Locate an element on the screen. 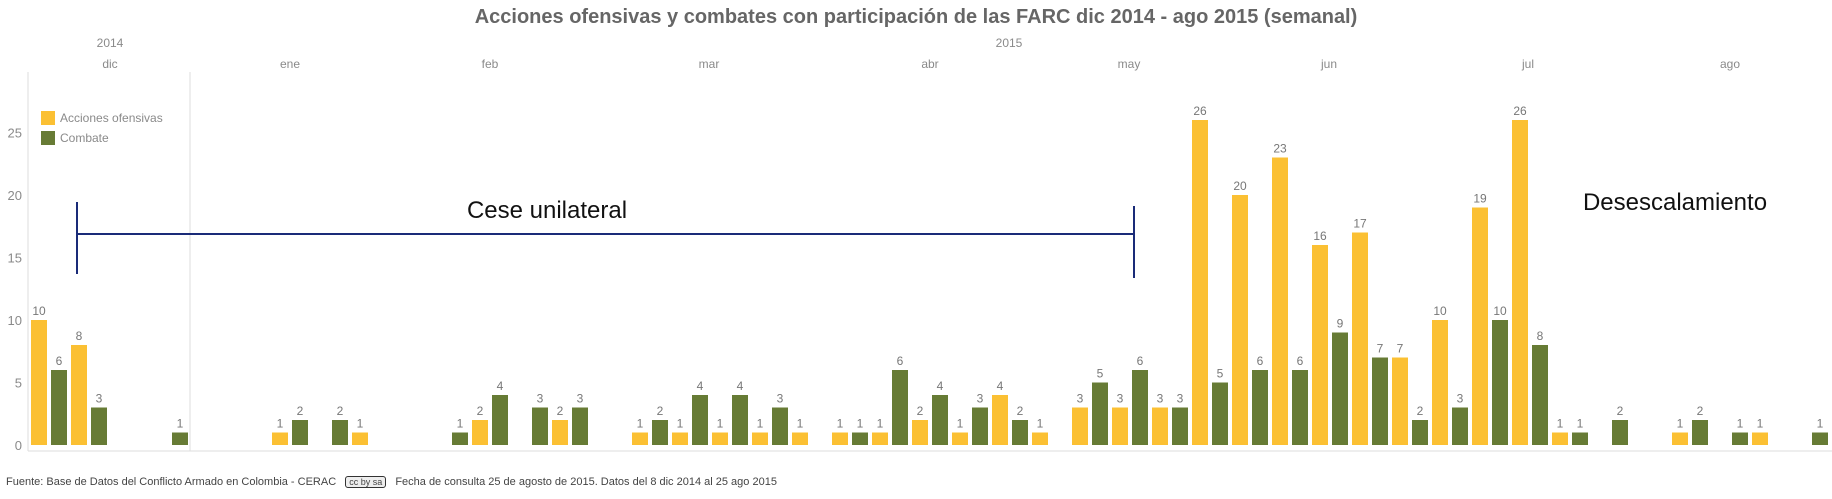  month-label-abr: abr is located at coordinates (929, 64).